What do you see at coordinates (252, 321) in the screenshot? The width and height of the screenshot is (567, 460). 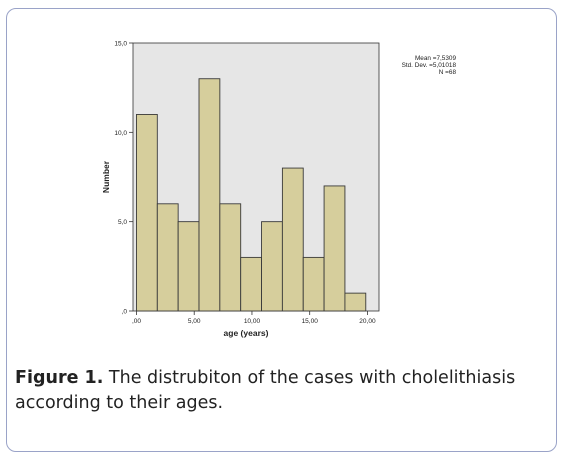 I see `x-tick-label: 10,00` at bounding box center [252, 321].